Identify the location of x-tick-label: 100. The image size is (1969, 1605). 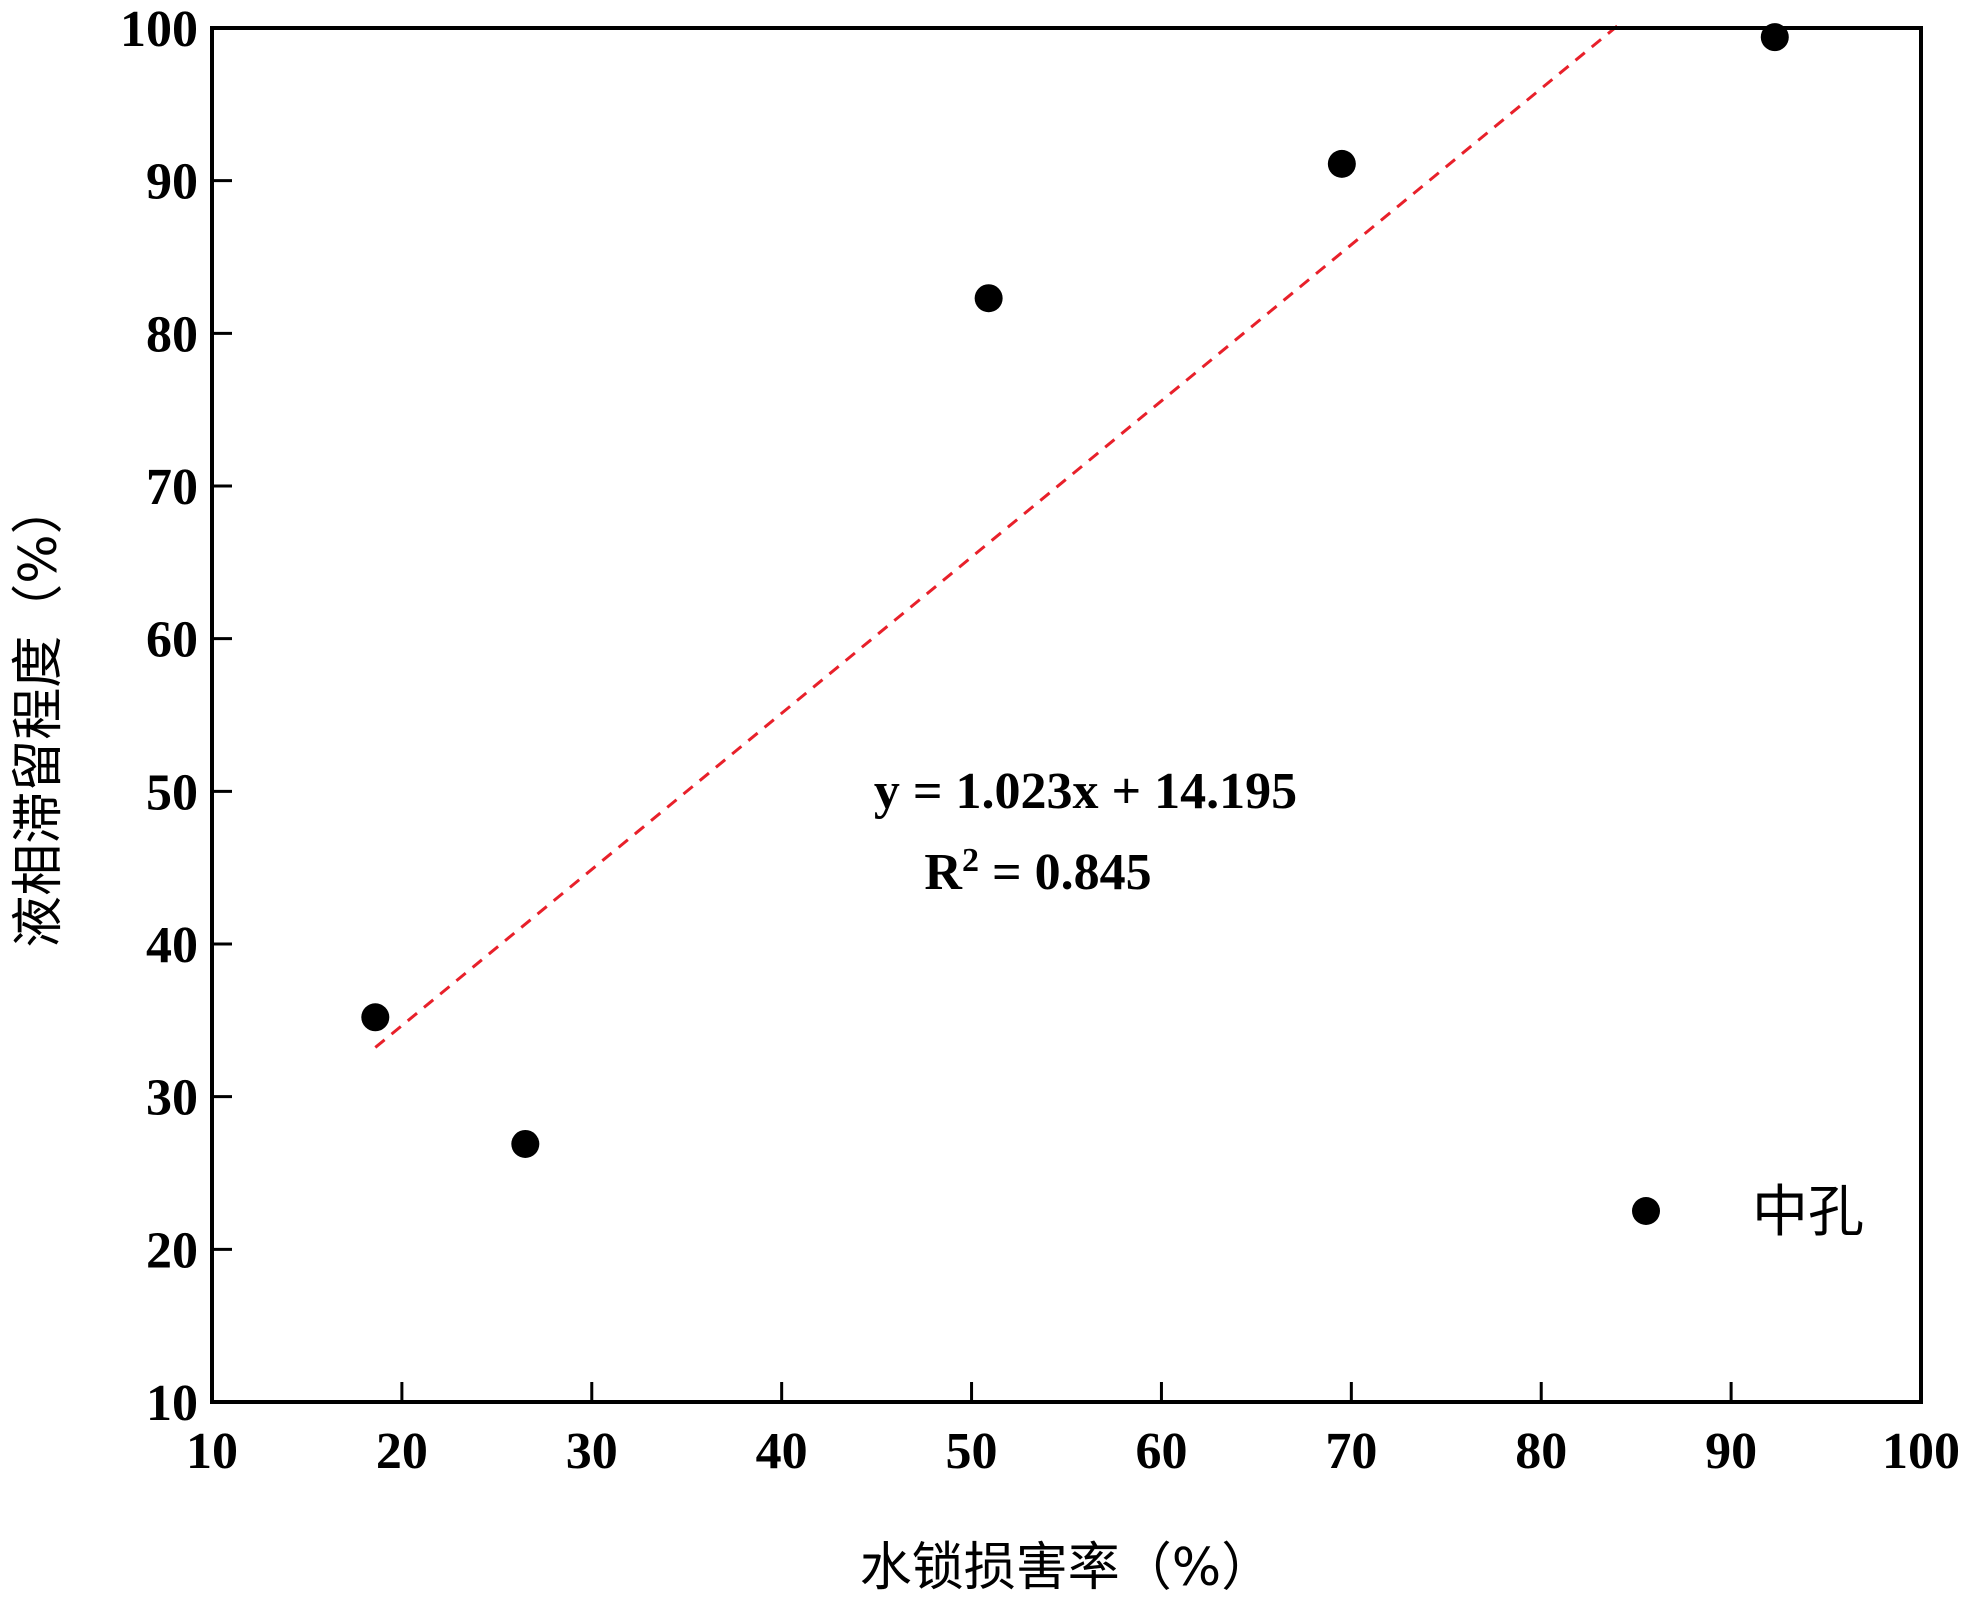
(1921, 1451).